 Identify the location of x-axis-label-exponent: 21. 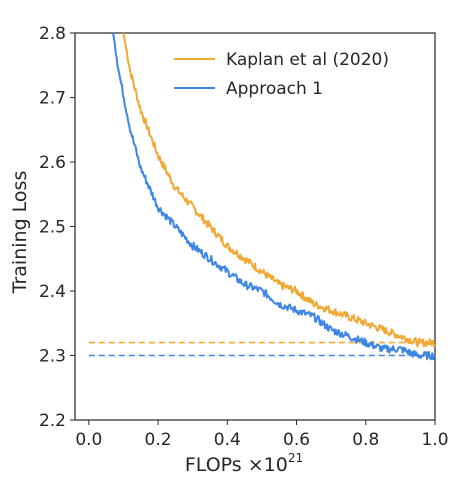
(295, 458).